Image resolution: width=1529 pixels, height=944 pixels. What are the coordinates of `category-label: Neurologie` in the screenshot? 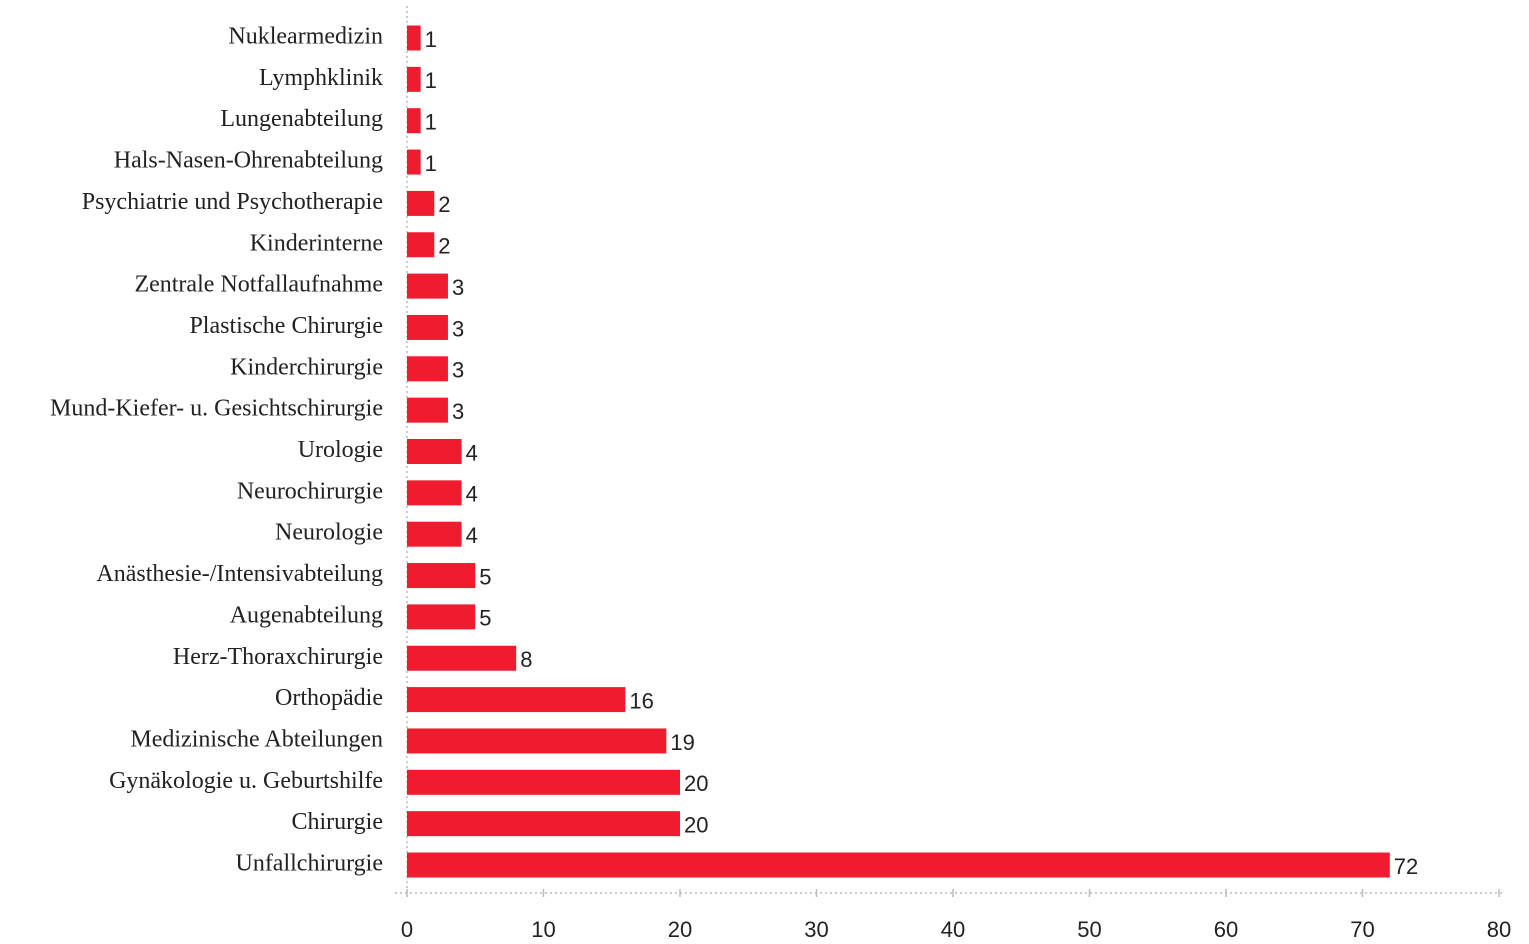 It's located at (329, 533).